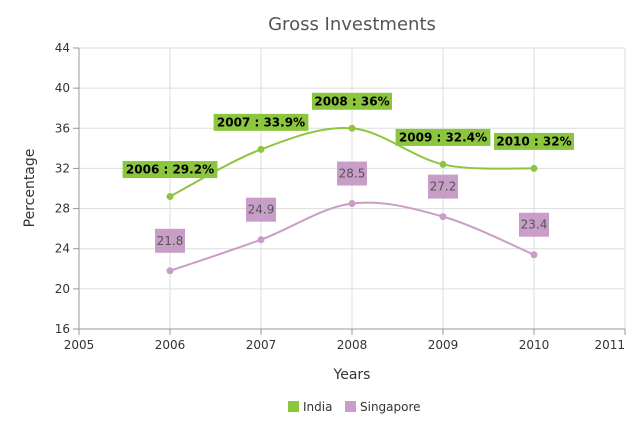  I want to click on y-tick-label: 20, so click(62, 289).